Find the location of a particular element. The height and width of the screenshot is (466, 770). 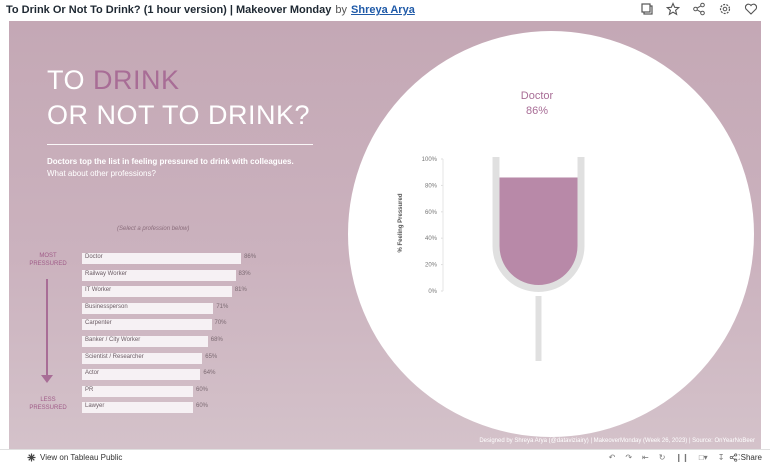

profession-label: Scientist / Researcher is located at coordinates (114, 356).